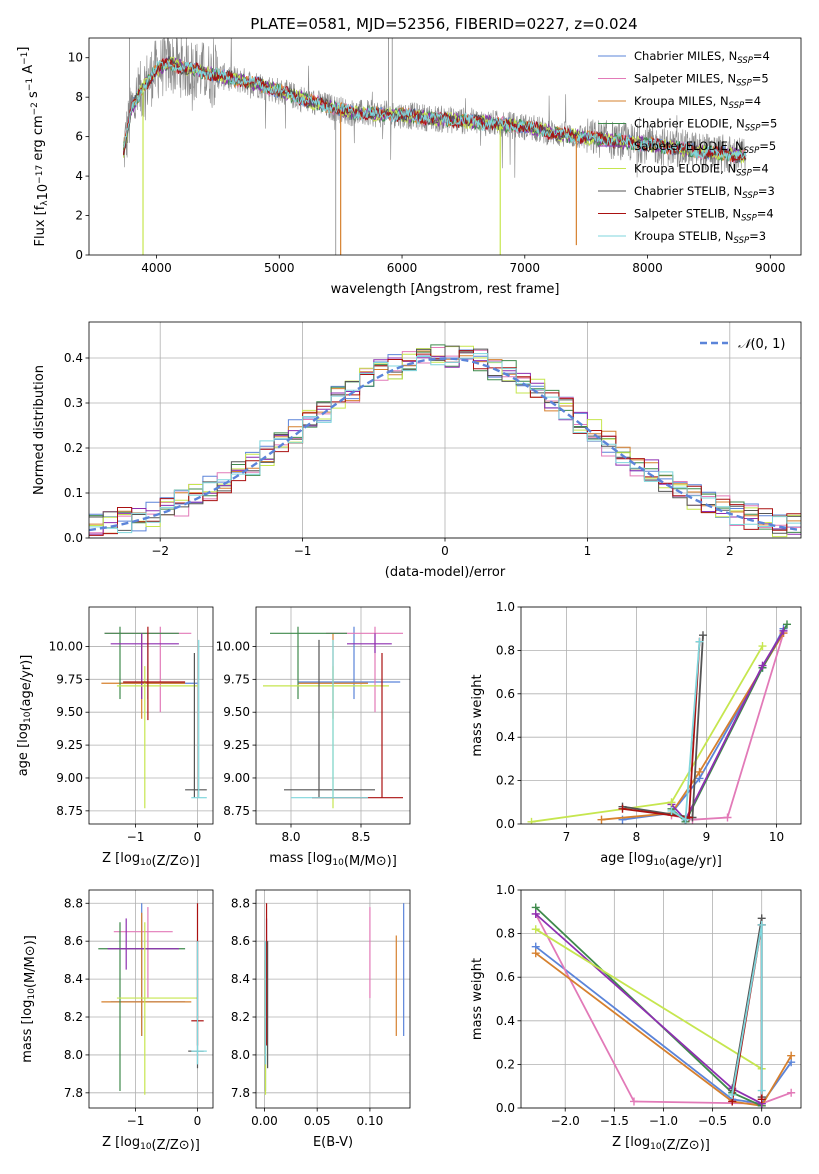 The width and height of the screenshot is (819, 1174). Describe the element at coordinates (701, 170) in the screenshot. I see `legend-label: Kroupa ELODIE, NSSP=4` at that location.